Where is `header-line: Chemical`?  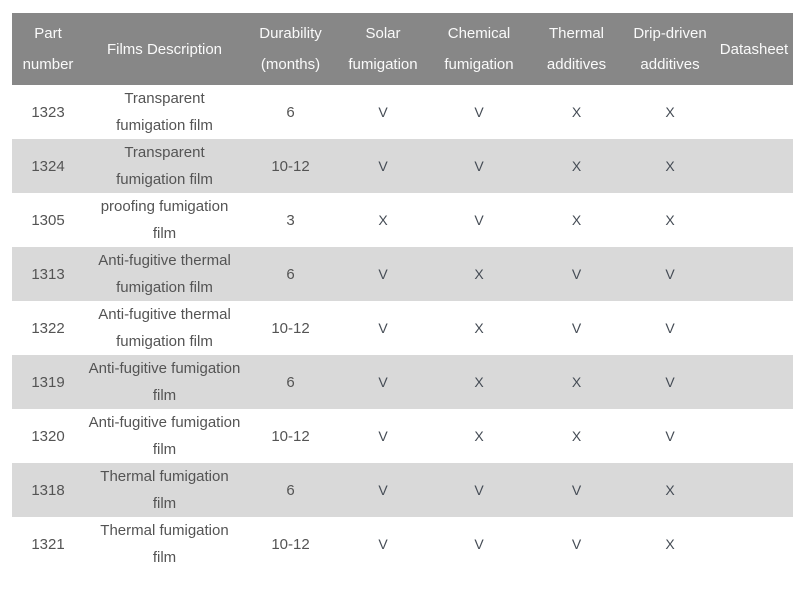 header-line: Chemical is located at coordinates (479, 33).